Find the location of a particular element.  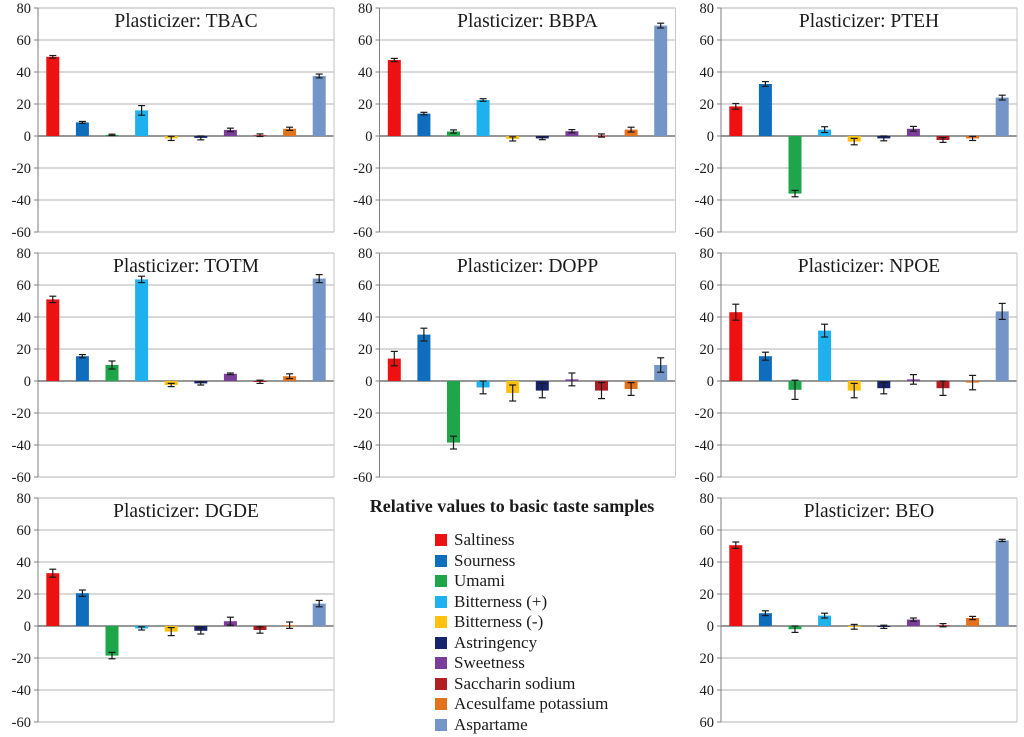

bar-acesulfame-potassium is located at coordinates (973, 622).